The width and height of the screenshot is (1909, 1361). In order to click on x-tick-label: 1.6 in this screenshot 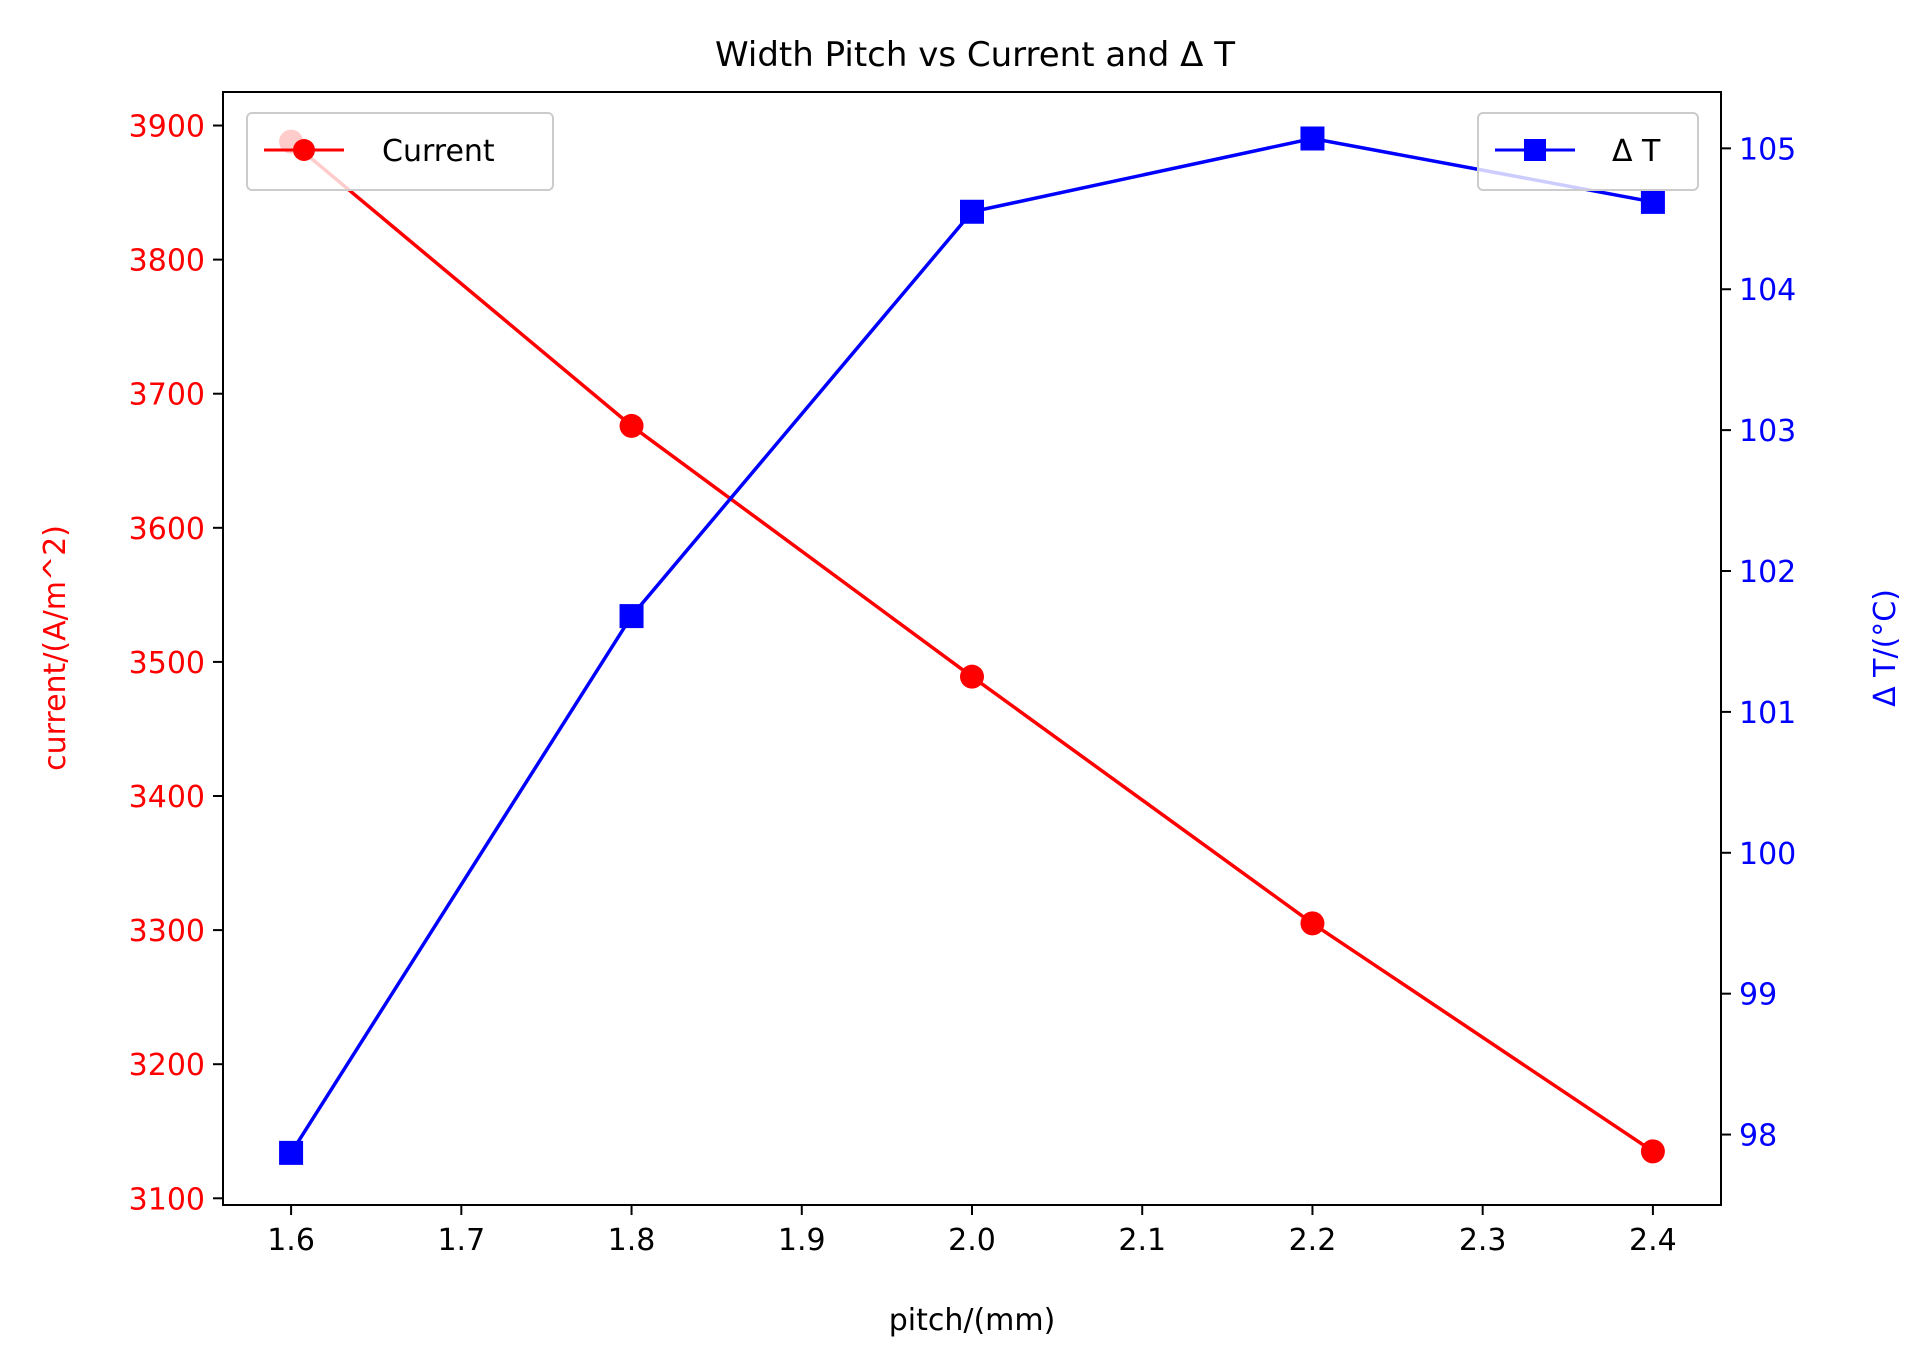, I will do `click(291, 1240)`.